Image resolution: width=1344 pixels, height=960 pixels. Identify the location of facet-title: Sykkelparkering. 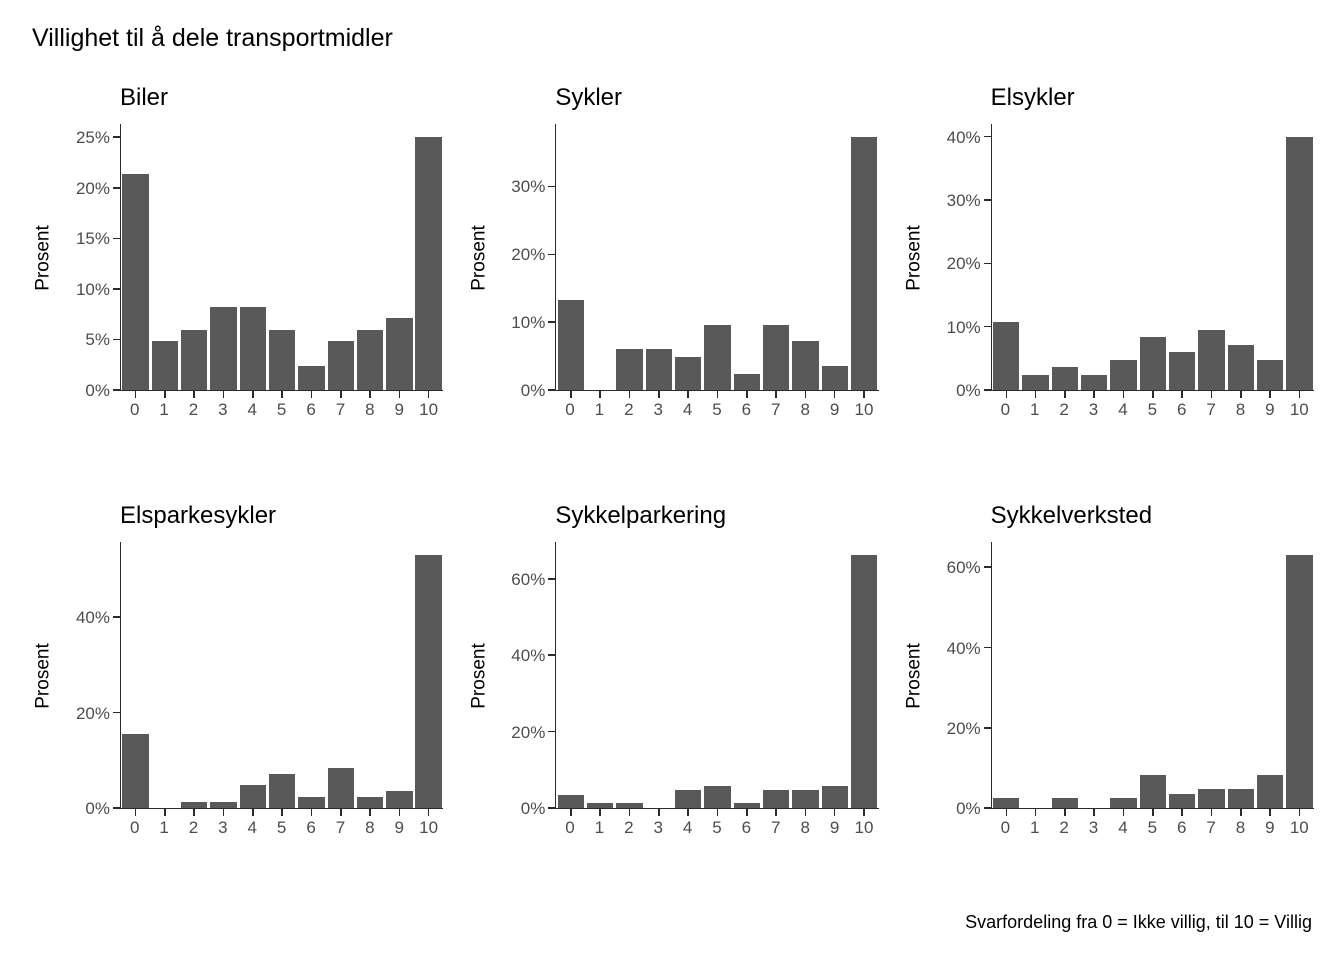
(641, 515).